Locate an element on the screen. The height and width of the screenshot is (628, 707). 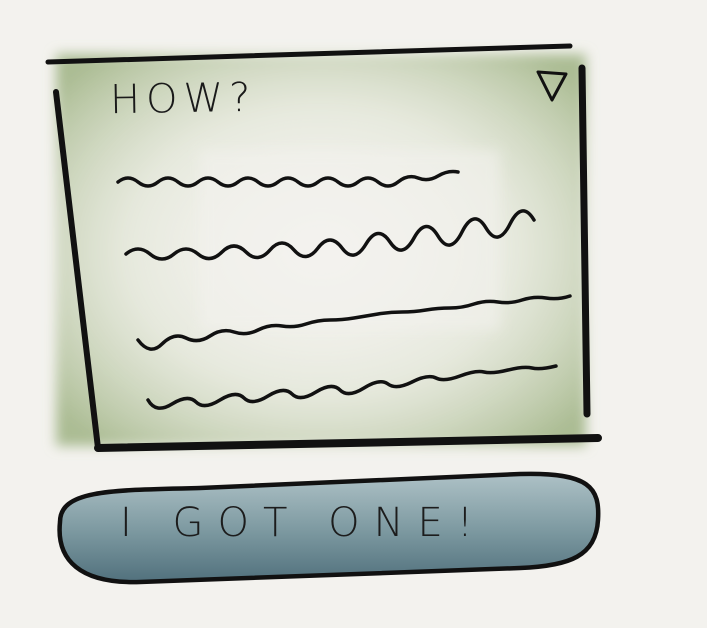
card-title: HOW? is located at coordinates (183, 99).